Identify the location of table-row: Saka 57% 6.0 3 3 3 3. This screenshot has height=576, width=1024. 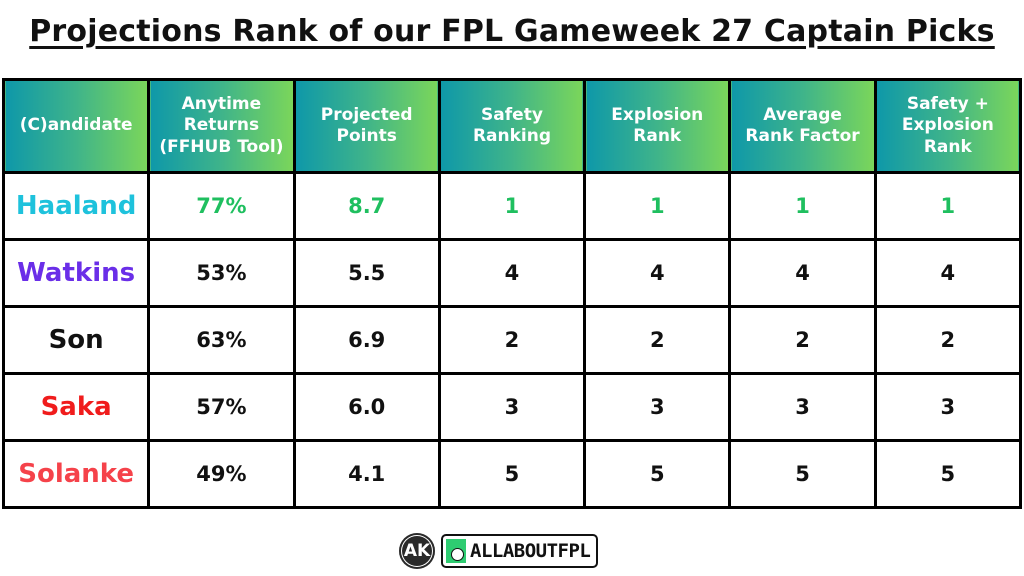
(512, 407).